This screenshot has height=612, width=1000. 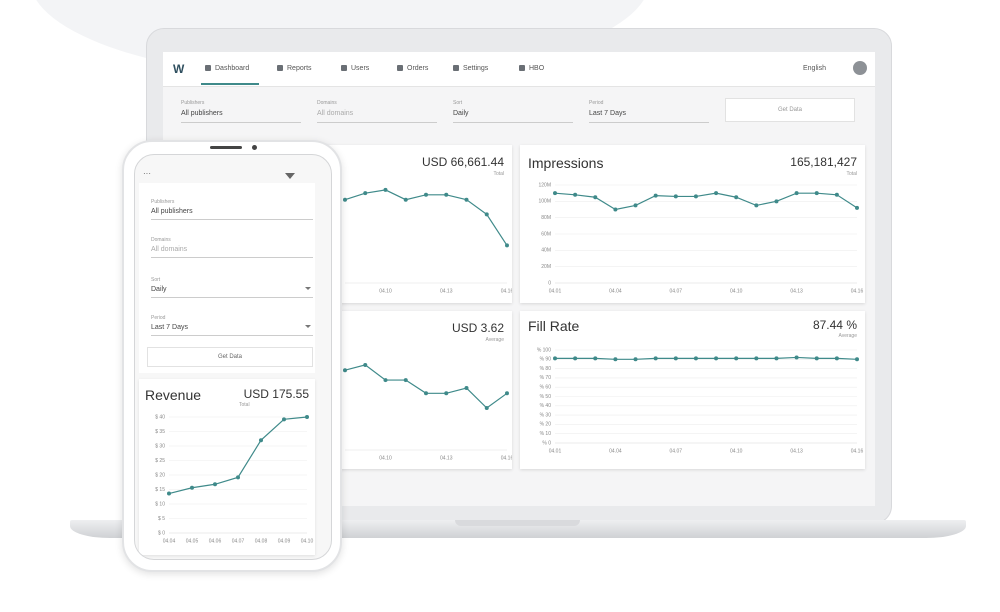 What do you see at coordinates (147, 173) in the screenshot?
I see `menu-icon: ···` at bounding box center [147, 173].